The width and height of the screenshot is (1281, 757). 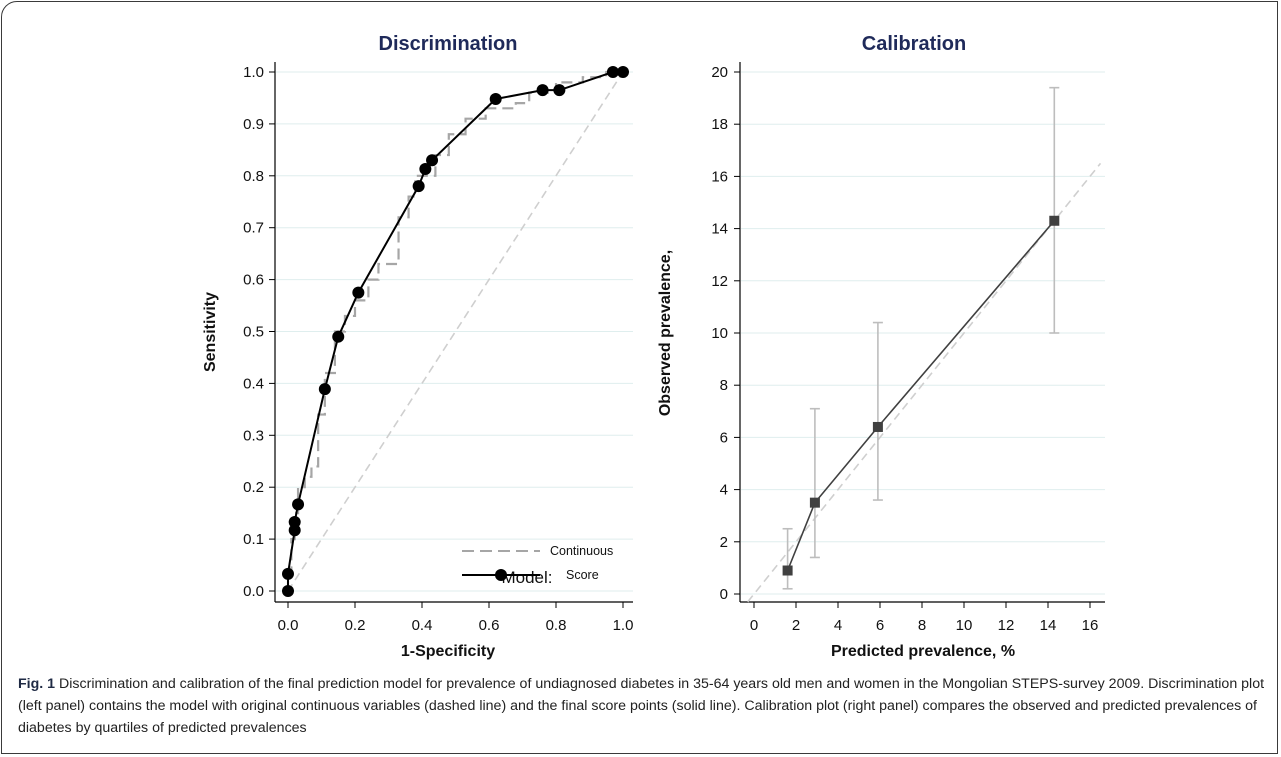 I want to click on x-tick-label: 0, so click(x=754, y=625).